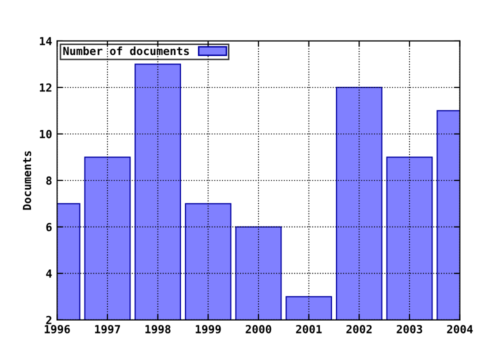  What do you see at coordinates (46, 87) in the screenshot?
I see `y-tick-label: 12` at bounding box center [46, 87].